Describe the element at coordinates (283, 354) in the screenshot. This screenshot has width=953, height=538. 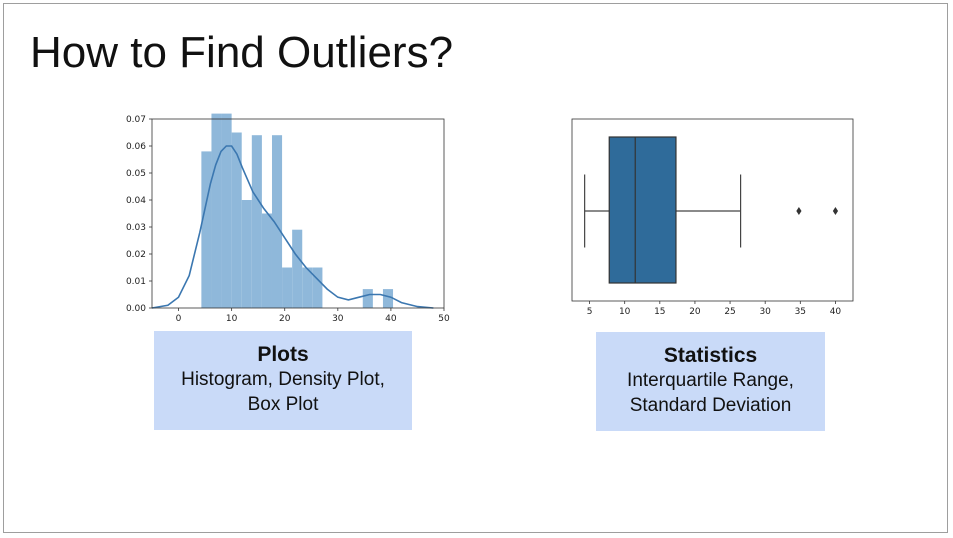
I see `plots-caption-heading: Plots` at that location.